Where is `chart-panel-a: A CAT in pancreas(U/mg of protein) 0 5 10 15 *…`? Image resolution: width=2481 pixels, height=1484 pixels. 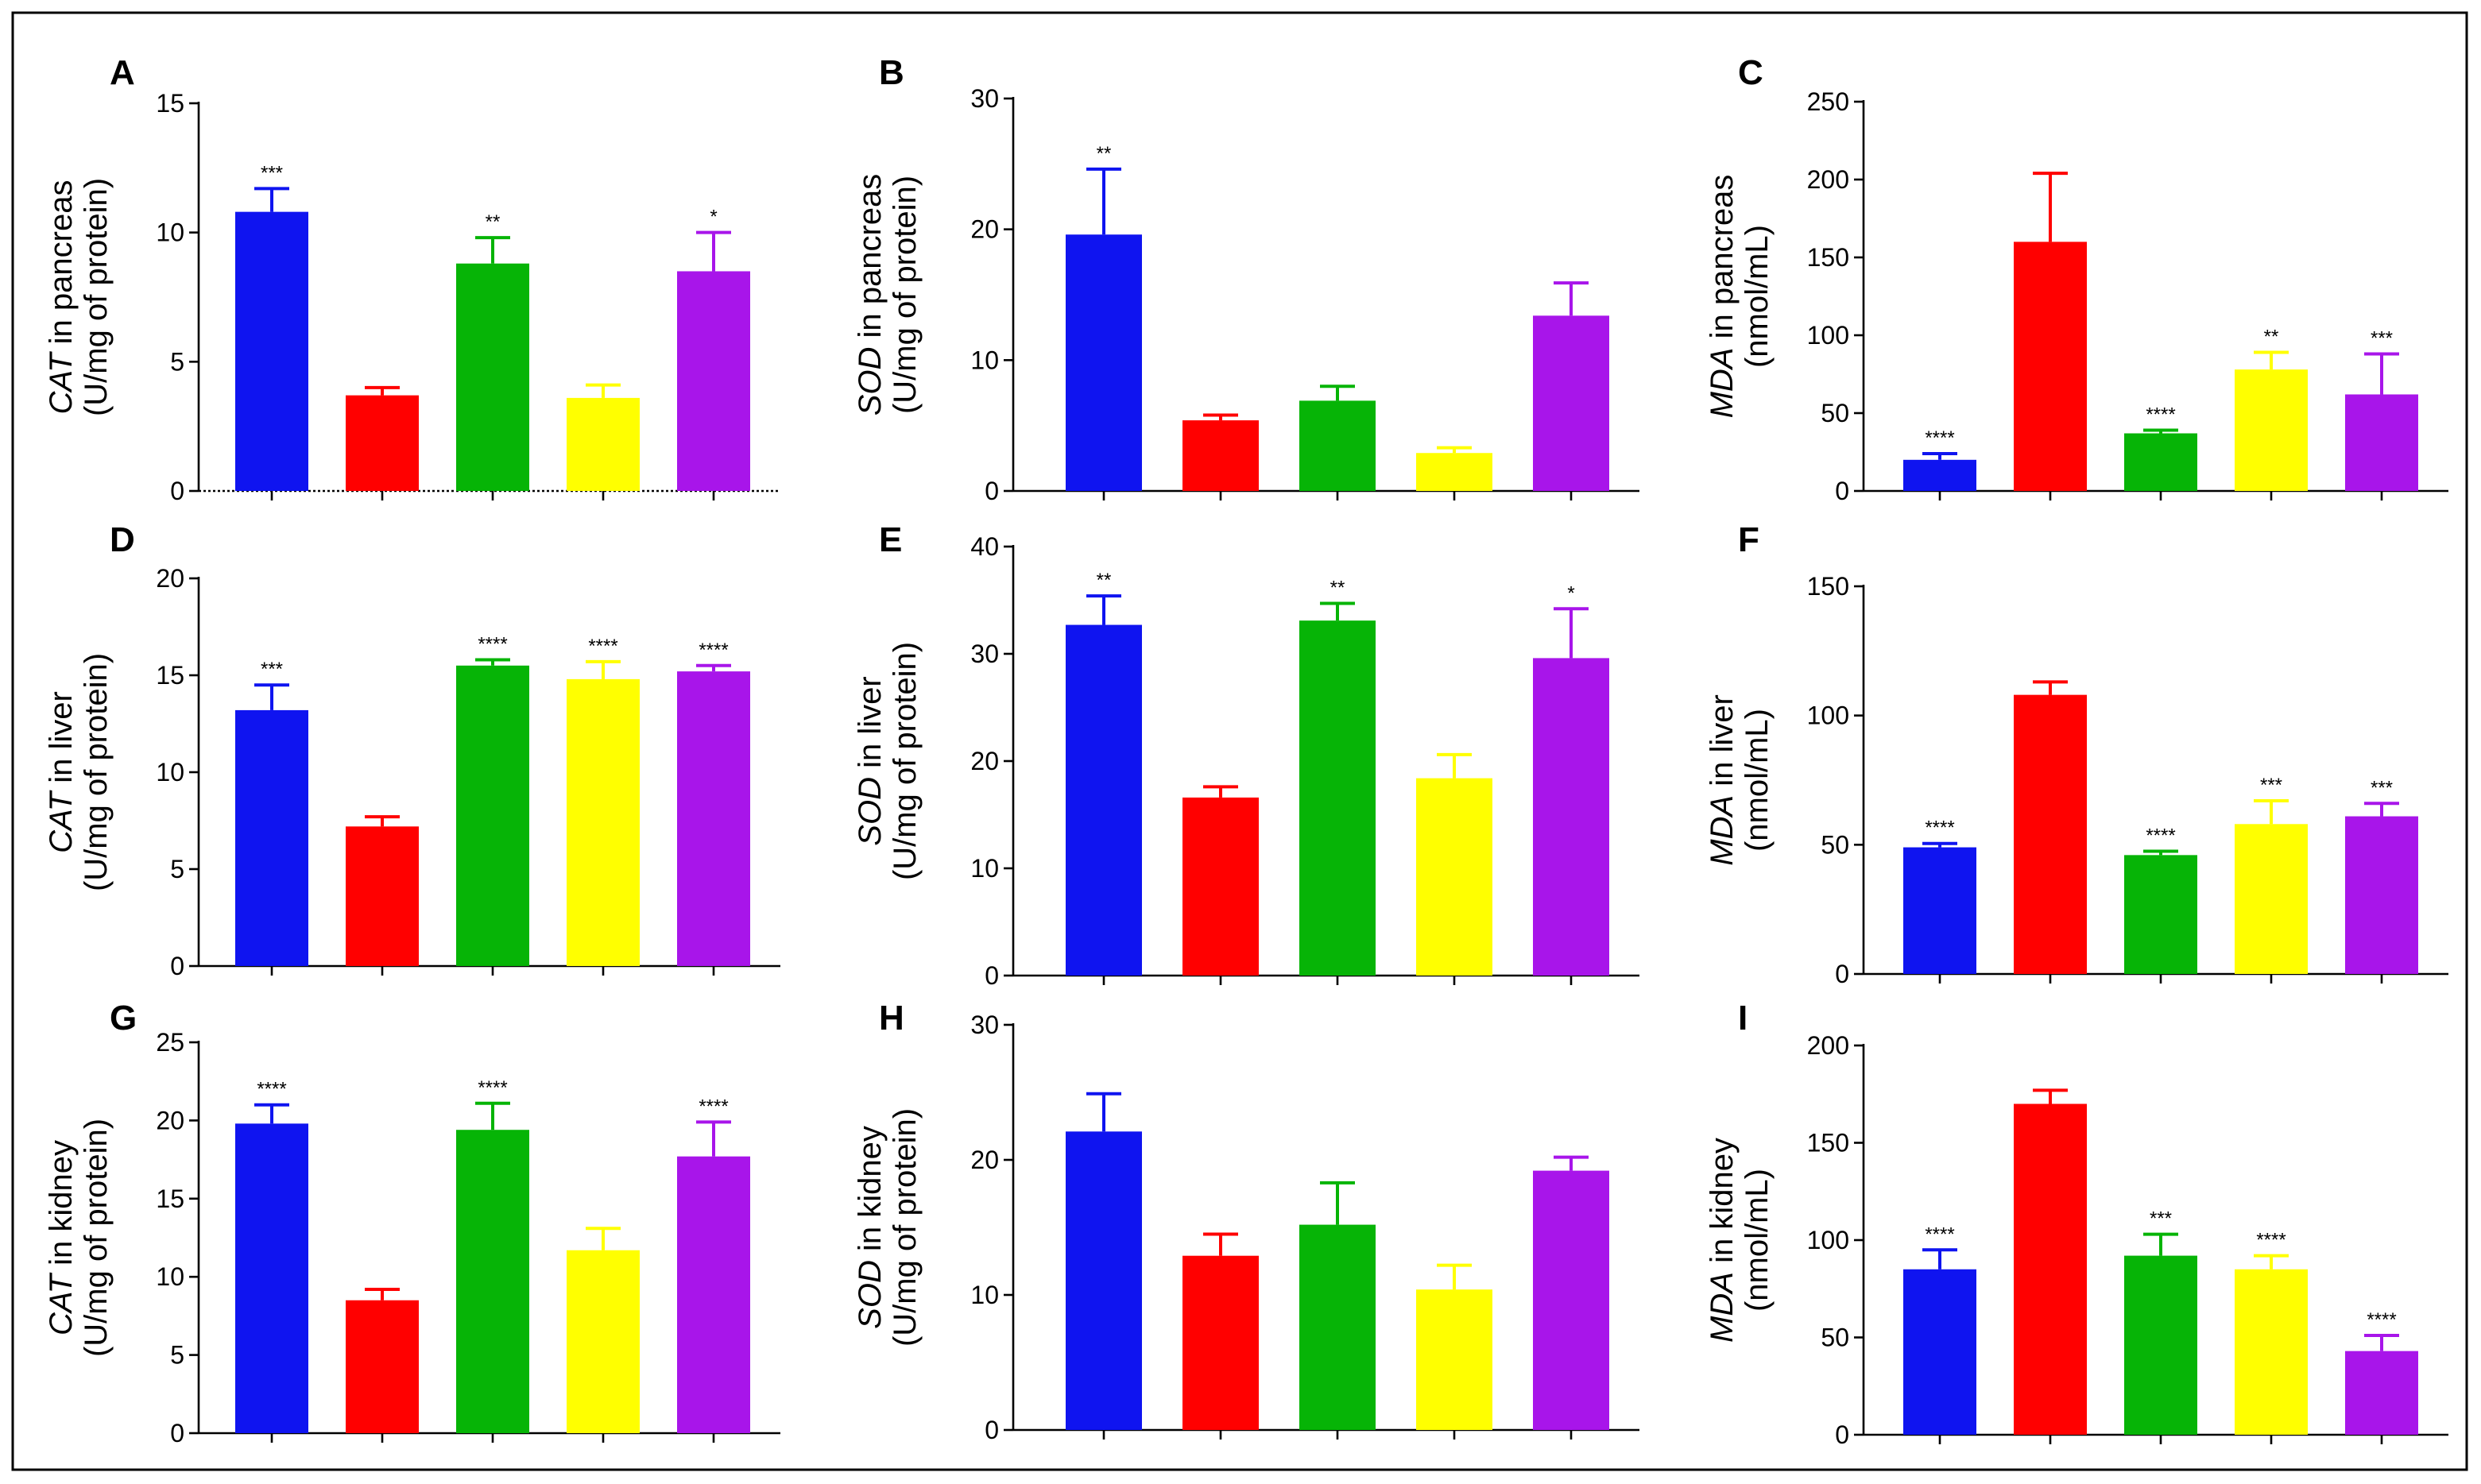 chart-panel-a: A CAT in pancreas(U/mg of protein) 0 5 10 15 *… is located at coordinates (412, 279).